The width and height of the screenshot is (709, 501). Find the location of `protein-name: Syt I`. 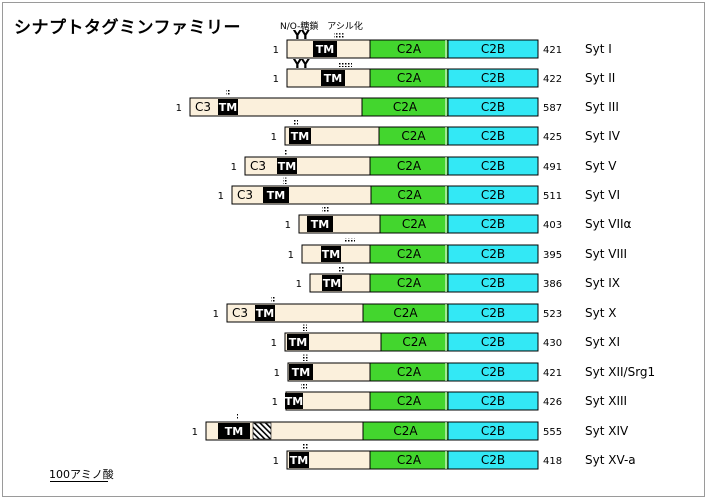

protein-name: Syt I is located at coordinates (598, 49).